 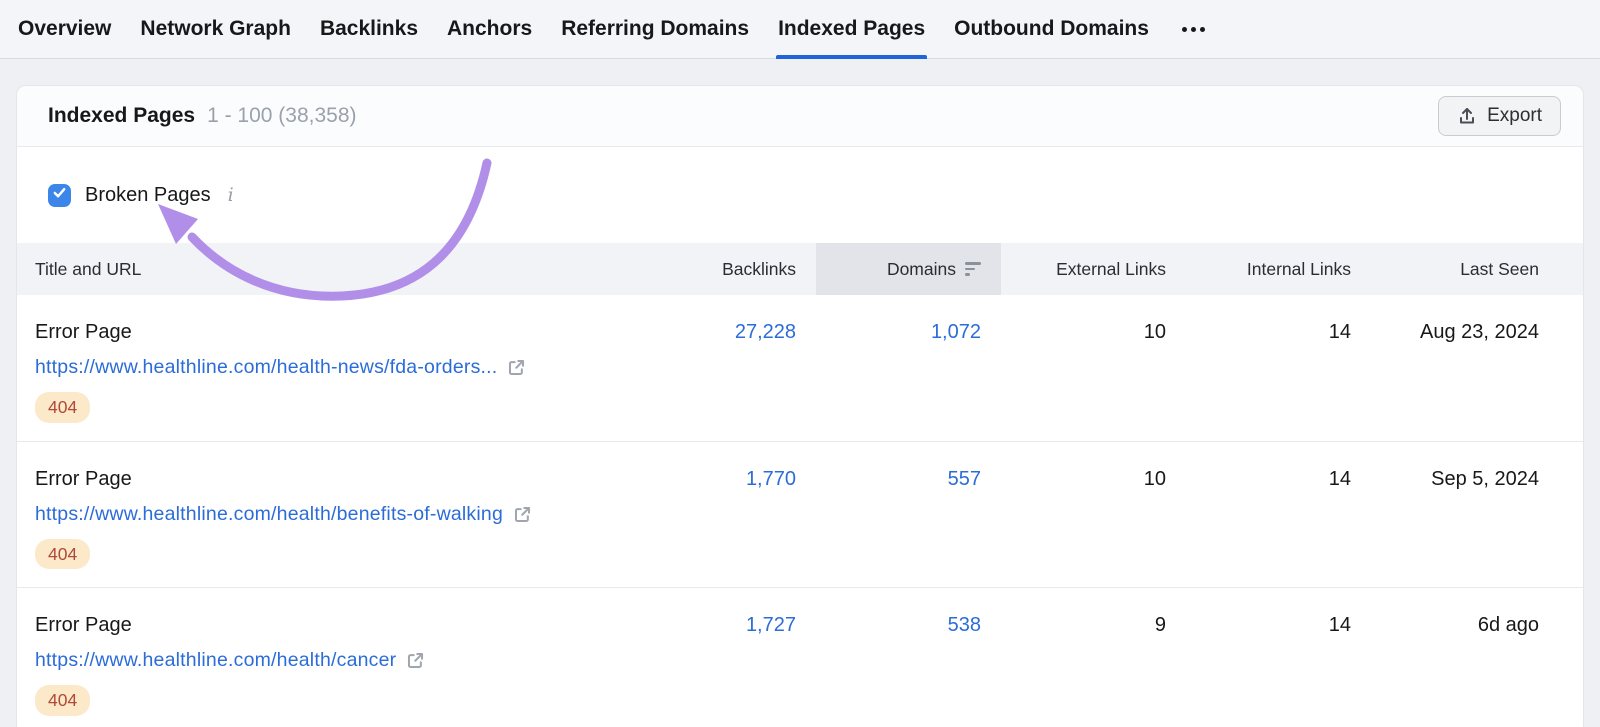 What do you see at coordinates (1485, 478) in the screenshot?
I see `last-seen-value: Sep 5, 2024` at bounding box center [1485, 478].